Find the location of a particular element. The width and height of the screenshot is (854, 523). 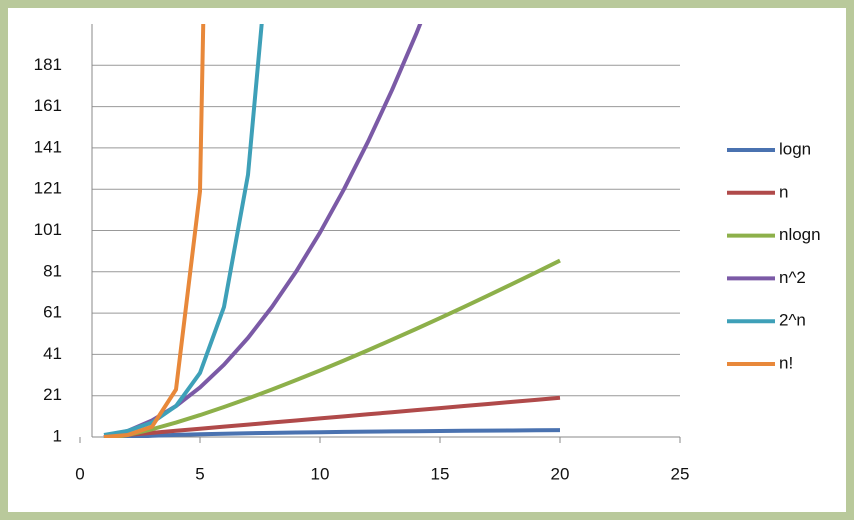

y-tick-label: 101 is located at coordinates (48, 229).